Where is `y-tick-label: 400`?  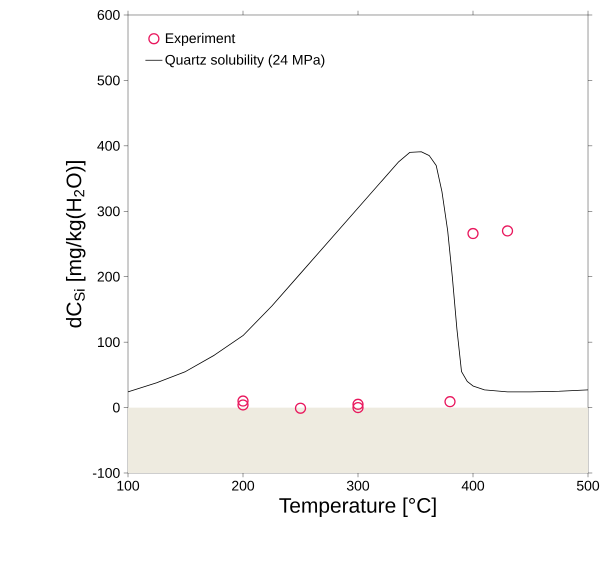
y-tick-label: 400 is located at coordinates (108, 145).